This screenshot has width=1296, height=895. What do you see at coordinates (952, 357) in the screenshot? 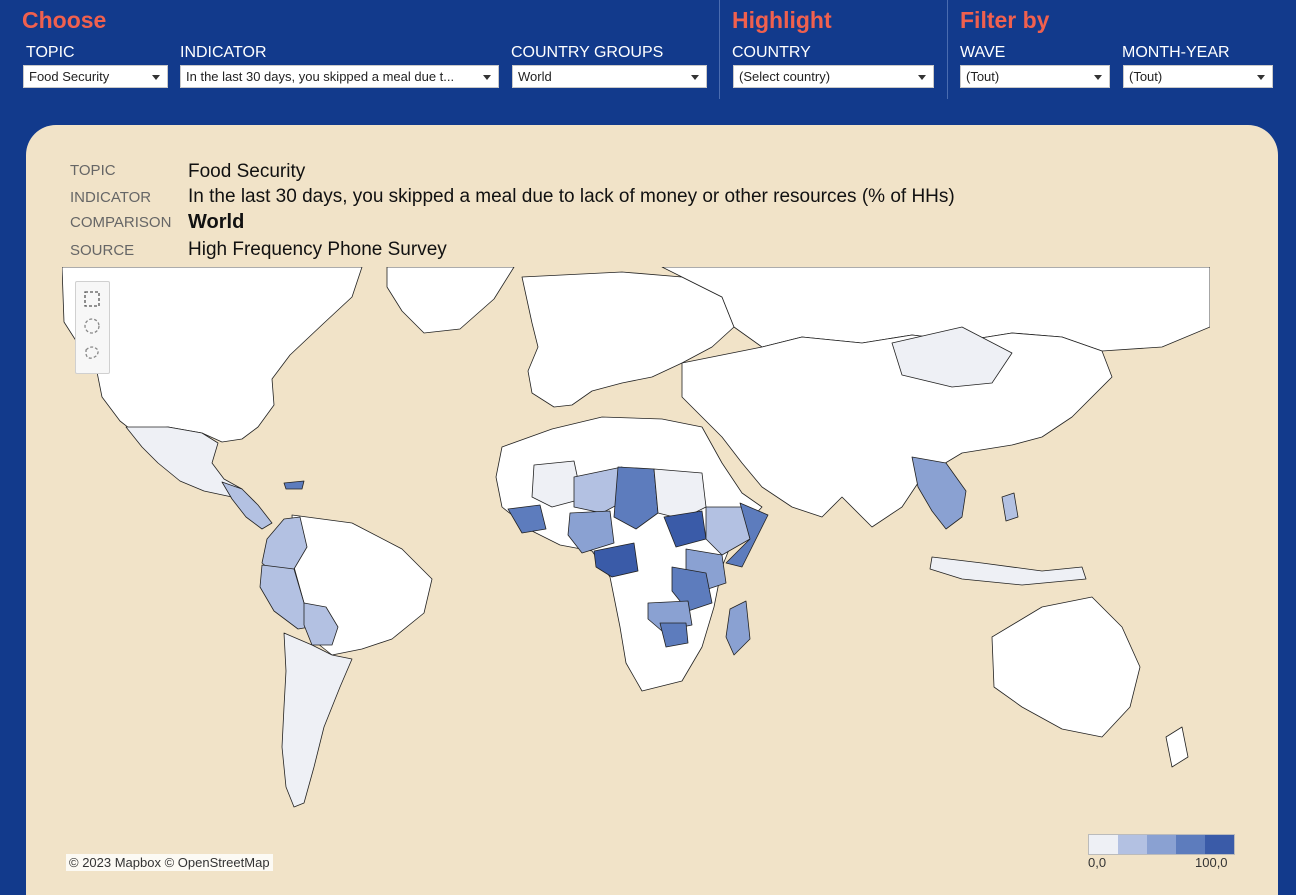
I see `region-mongolia` at bounding box center [952, 357].